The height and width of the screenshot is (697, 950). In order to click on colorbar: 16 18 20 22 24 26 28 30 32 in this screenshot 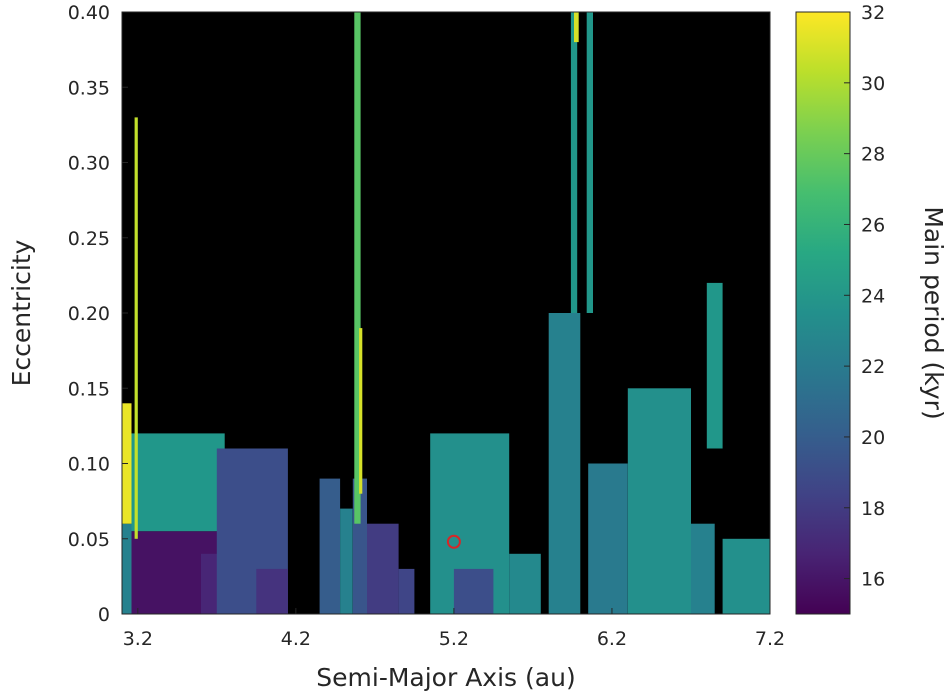, I will do `click(840, 308)`.